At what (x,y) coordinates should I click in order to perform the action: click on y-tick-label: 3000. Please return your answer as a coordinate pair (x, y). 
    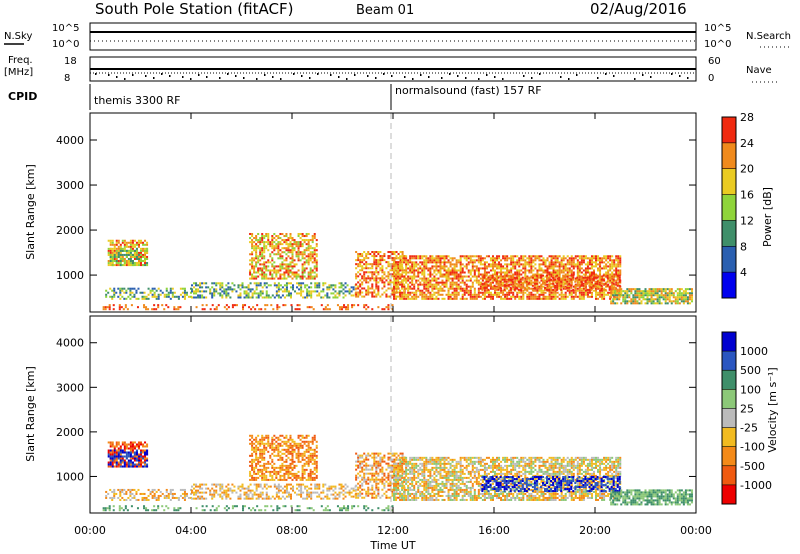
    Looking at the image, I should click on (70, 185).